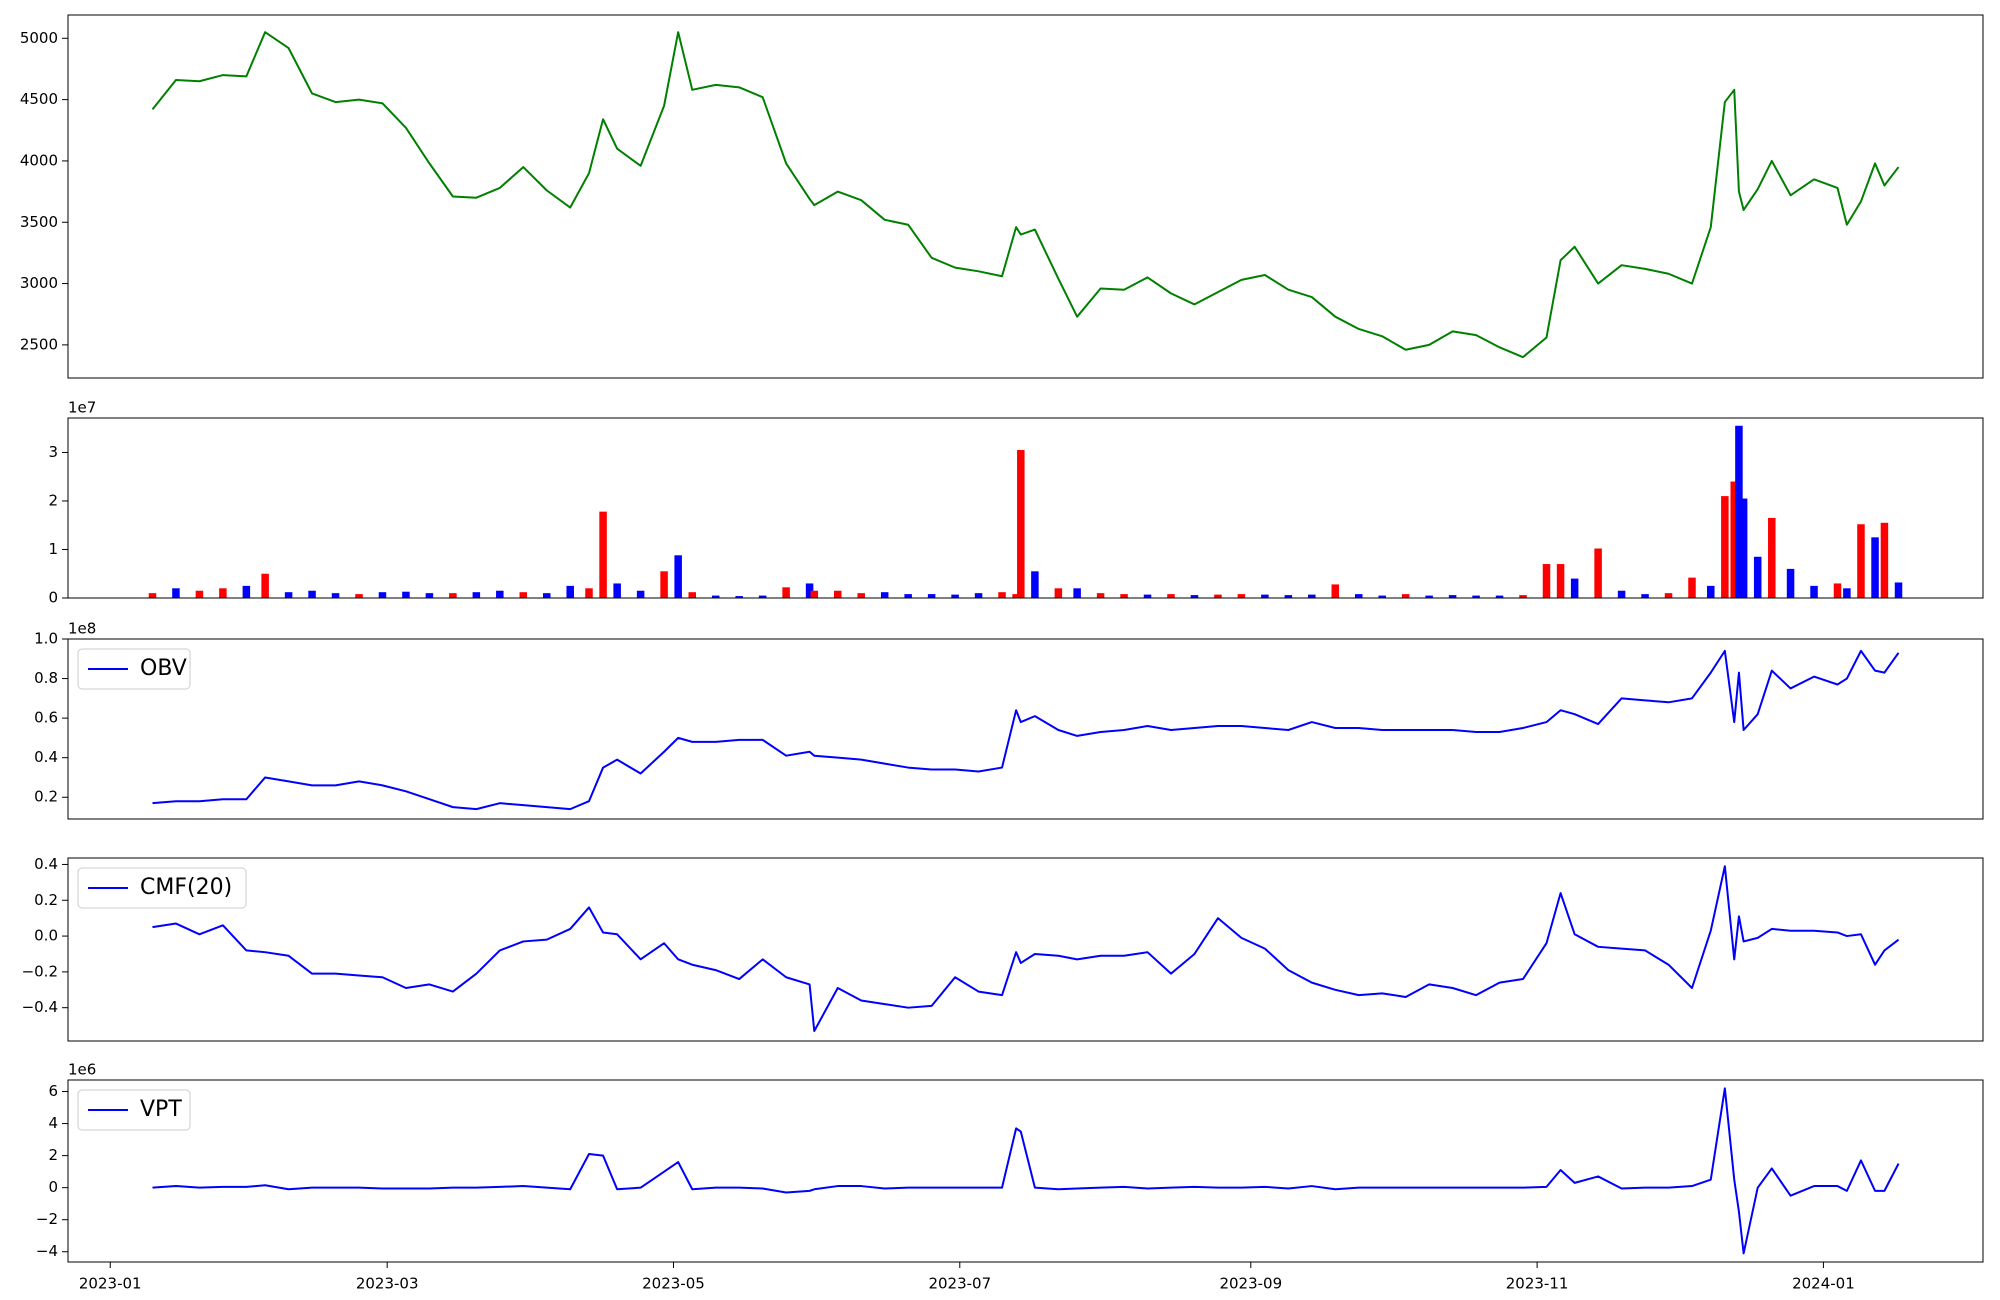  Describe the element at coordinates (39, 160) in the screenshot. I see `y-tick-label: 4000` at that location.